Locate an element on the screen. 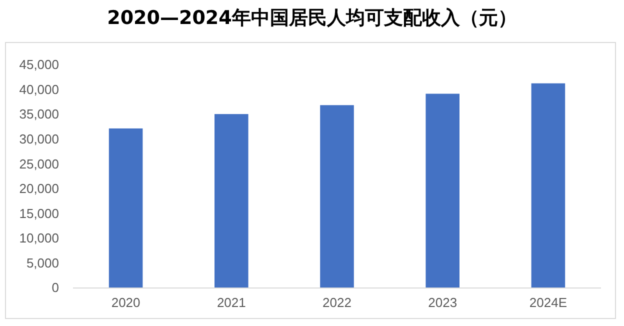  y-tick-label: 20,000 is located at coordinates (39, 188).